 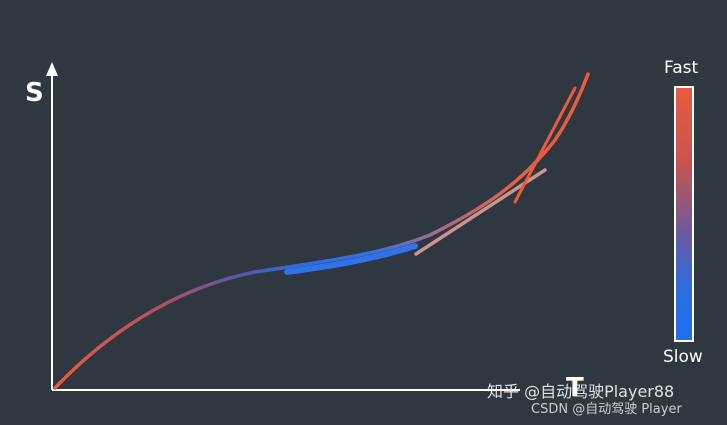 I want to click on tangent-line-steep, so click(x=545, y=145).